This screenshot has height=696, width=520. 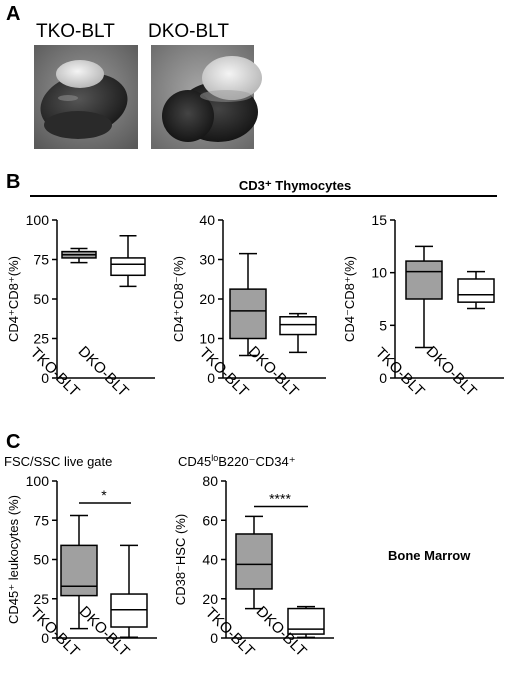 What do you see at coordinates (210, 481) in the screenshot?
I see `y-tick-label: 80` at bounding box center [210, 481].